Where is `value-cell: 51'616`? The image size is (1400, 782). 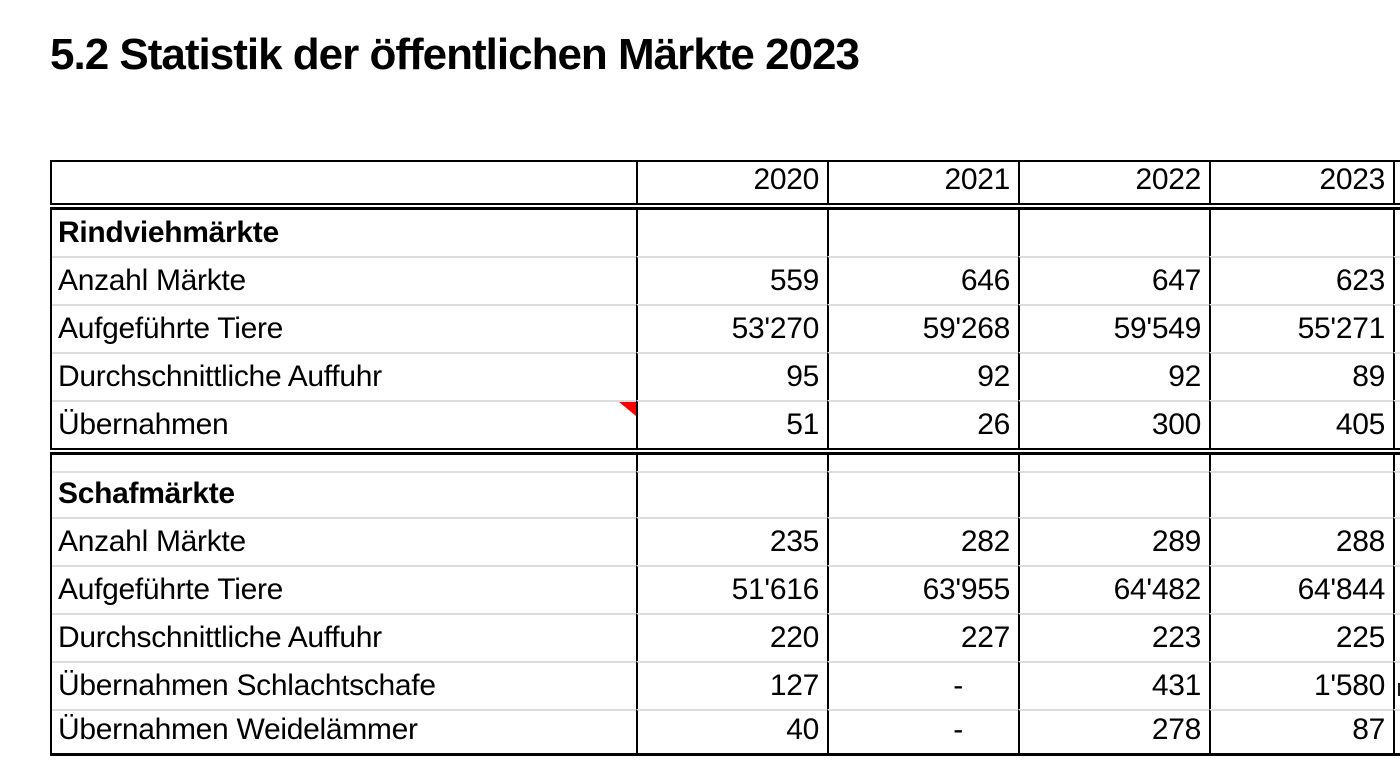
value-cell: 51'616 is located at coordinates (731, 589).